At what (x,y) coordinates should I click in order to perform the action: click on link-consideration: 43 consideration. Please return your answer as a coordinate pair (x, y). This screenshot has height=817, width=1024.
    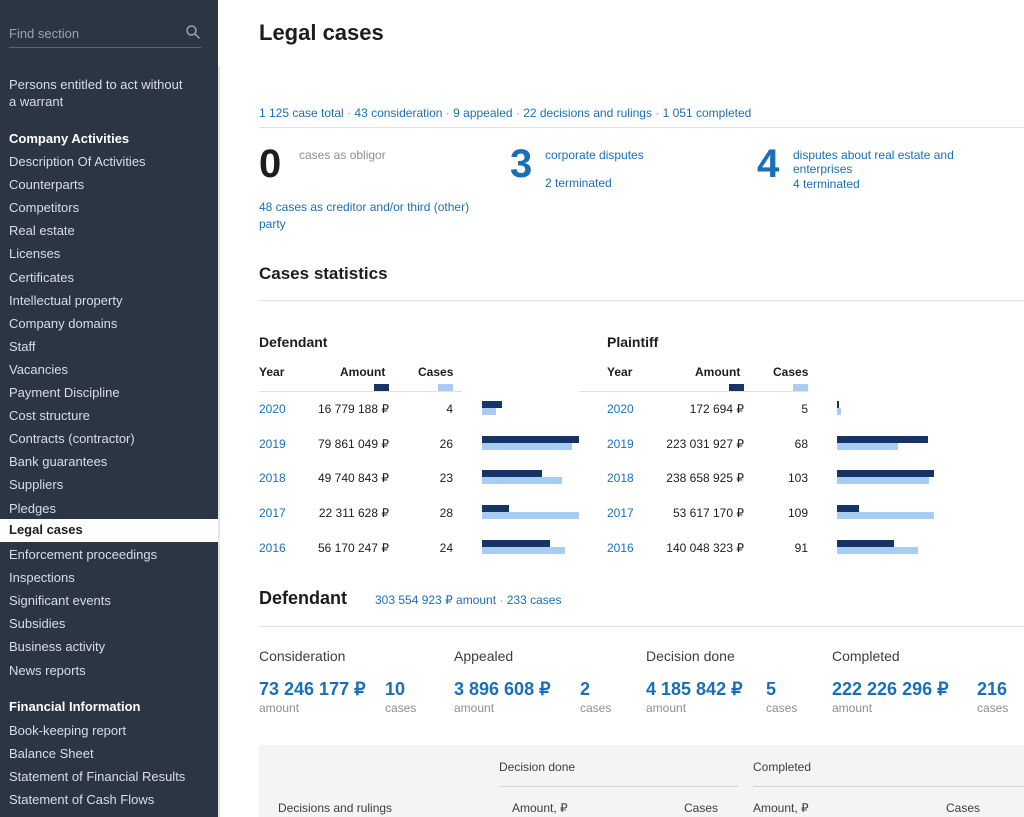
    Looking at the image, I should click on (398, 113).